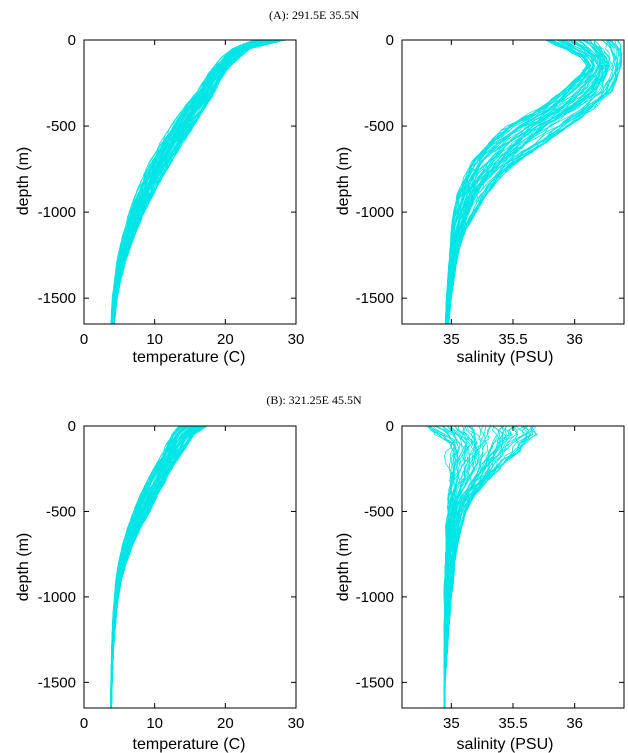 The image size is (628, 753). What do you see at coordinates (343, 181) in the screenshot?
I see `y-axis-label-salinity-a: depth (m)` at bounding box center [343, 181].